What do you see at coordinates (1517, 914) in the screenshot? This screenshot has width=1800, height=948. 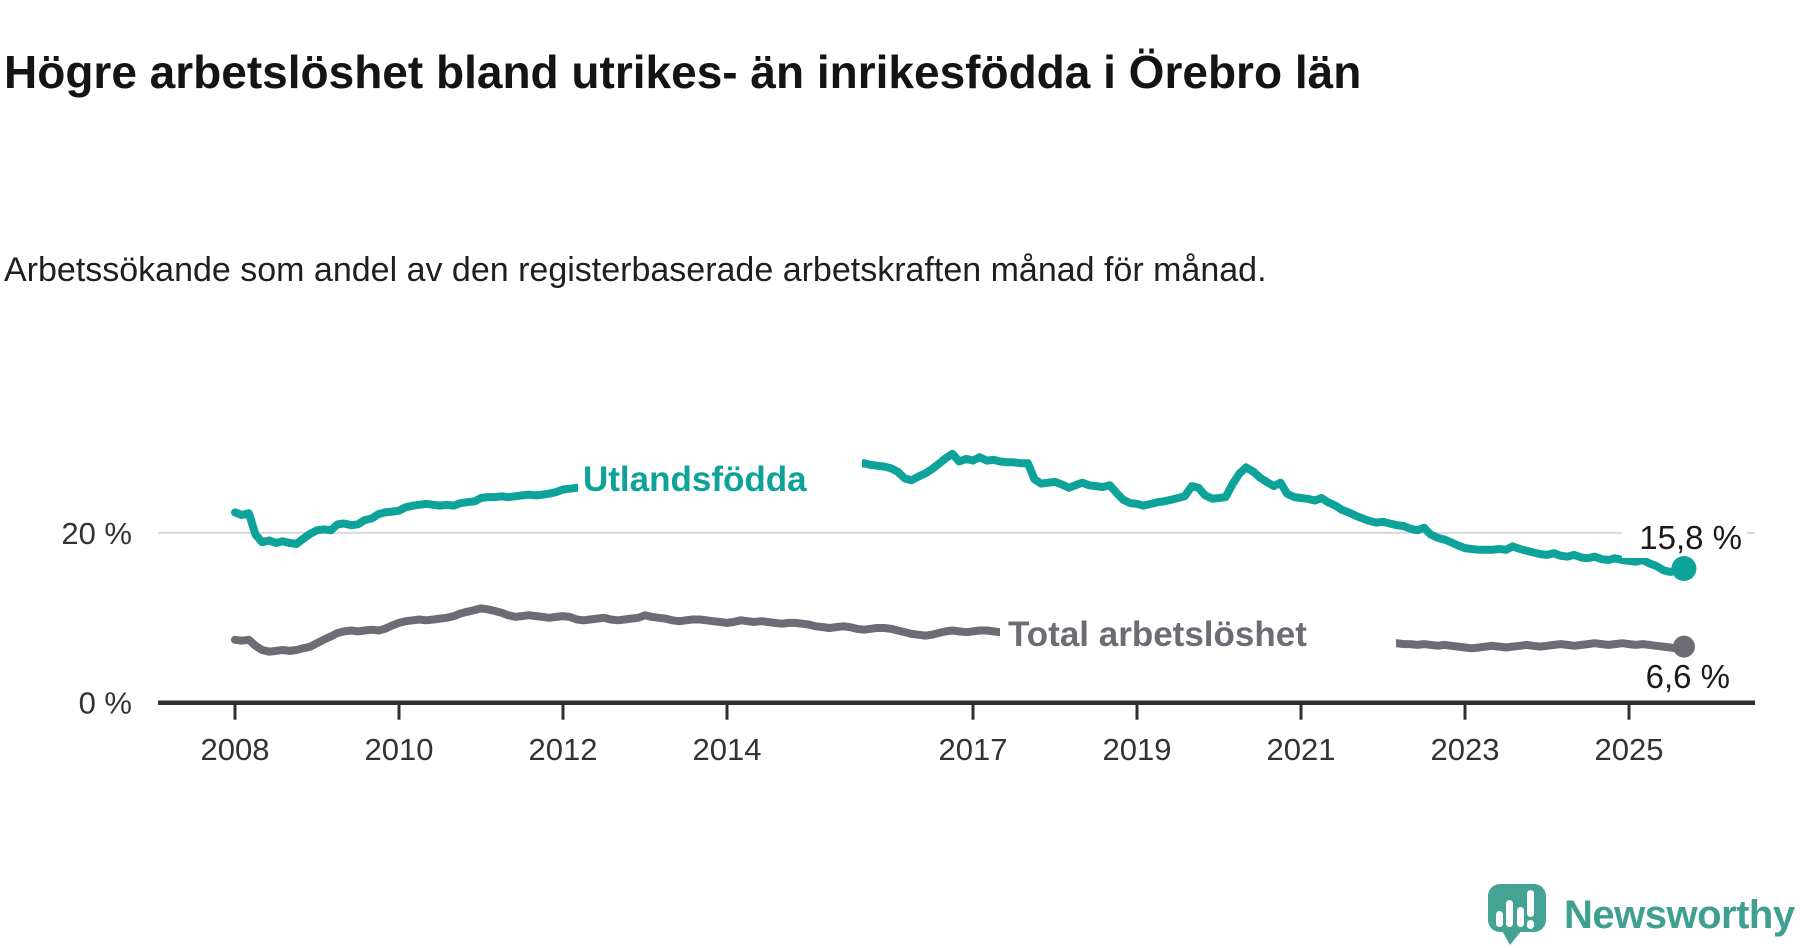 I see `newsworthy-chart-bubble-icon` at bounding box center [1517, 914].